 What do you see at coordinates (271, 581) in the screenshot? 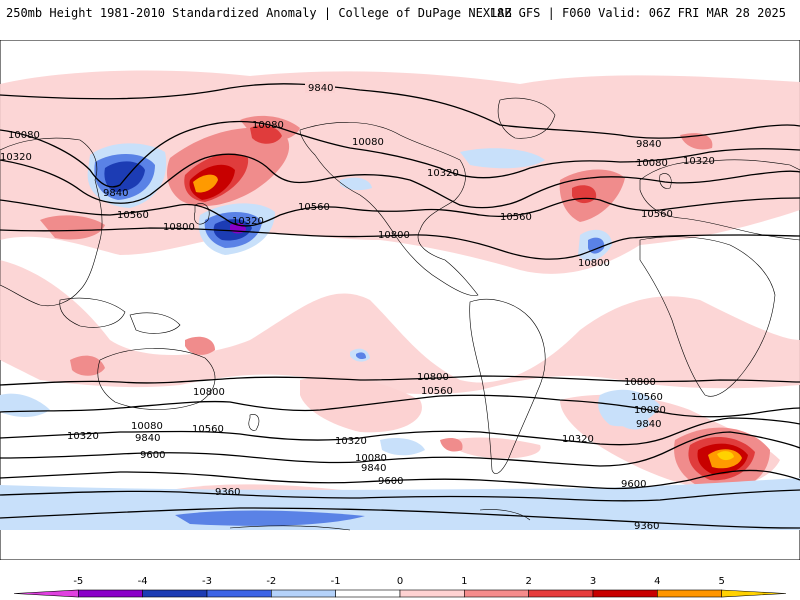
I see `colorbar-tick-label: -2` at bounding box center [271, 581].